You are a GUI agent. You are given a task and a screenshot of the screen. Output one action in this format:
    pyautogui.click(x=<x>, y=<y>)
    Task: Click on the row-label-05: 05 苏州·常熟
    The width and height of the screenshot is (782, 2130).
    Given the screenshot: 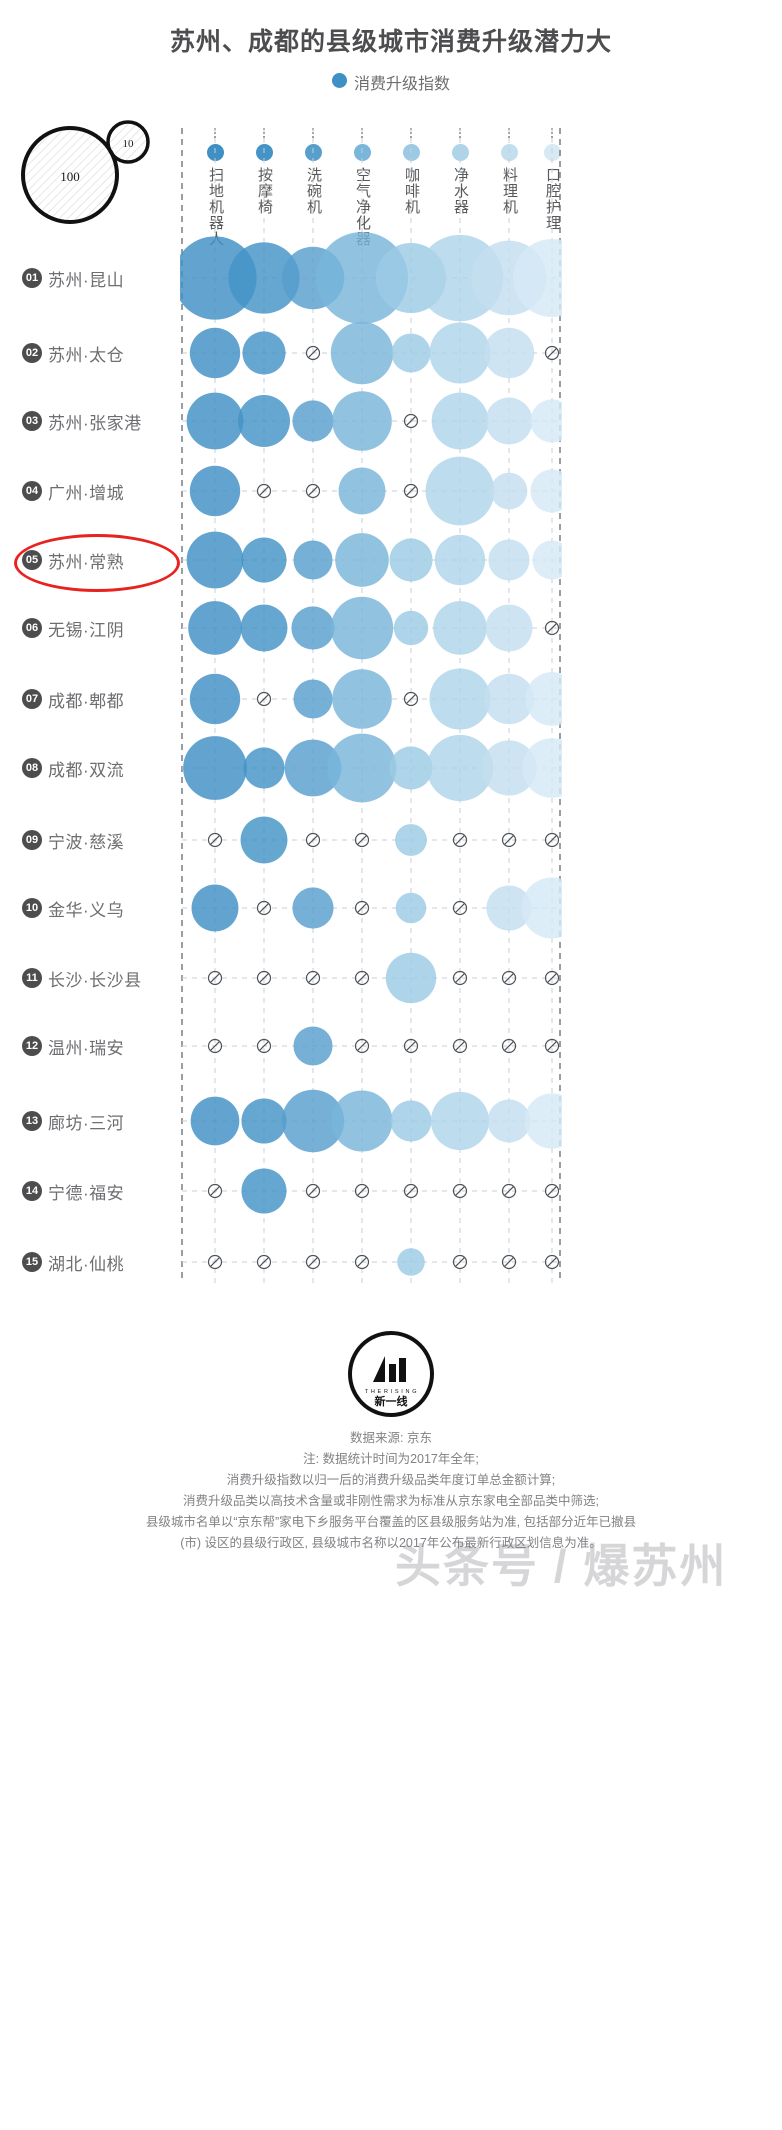 What is the action you would take?
    pyautogui.click(x=73, y=560)
    